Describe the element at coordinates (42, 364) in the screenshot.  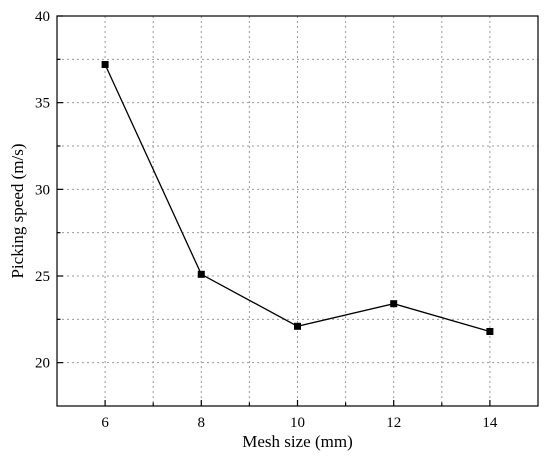
I see `y-tick-label: 20` at that location.